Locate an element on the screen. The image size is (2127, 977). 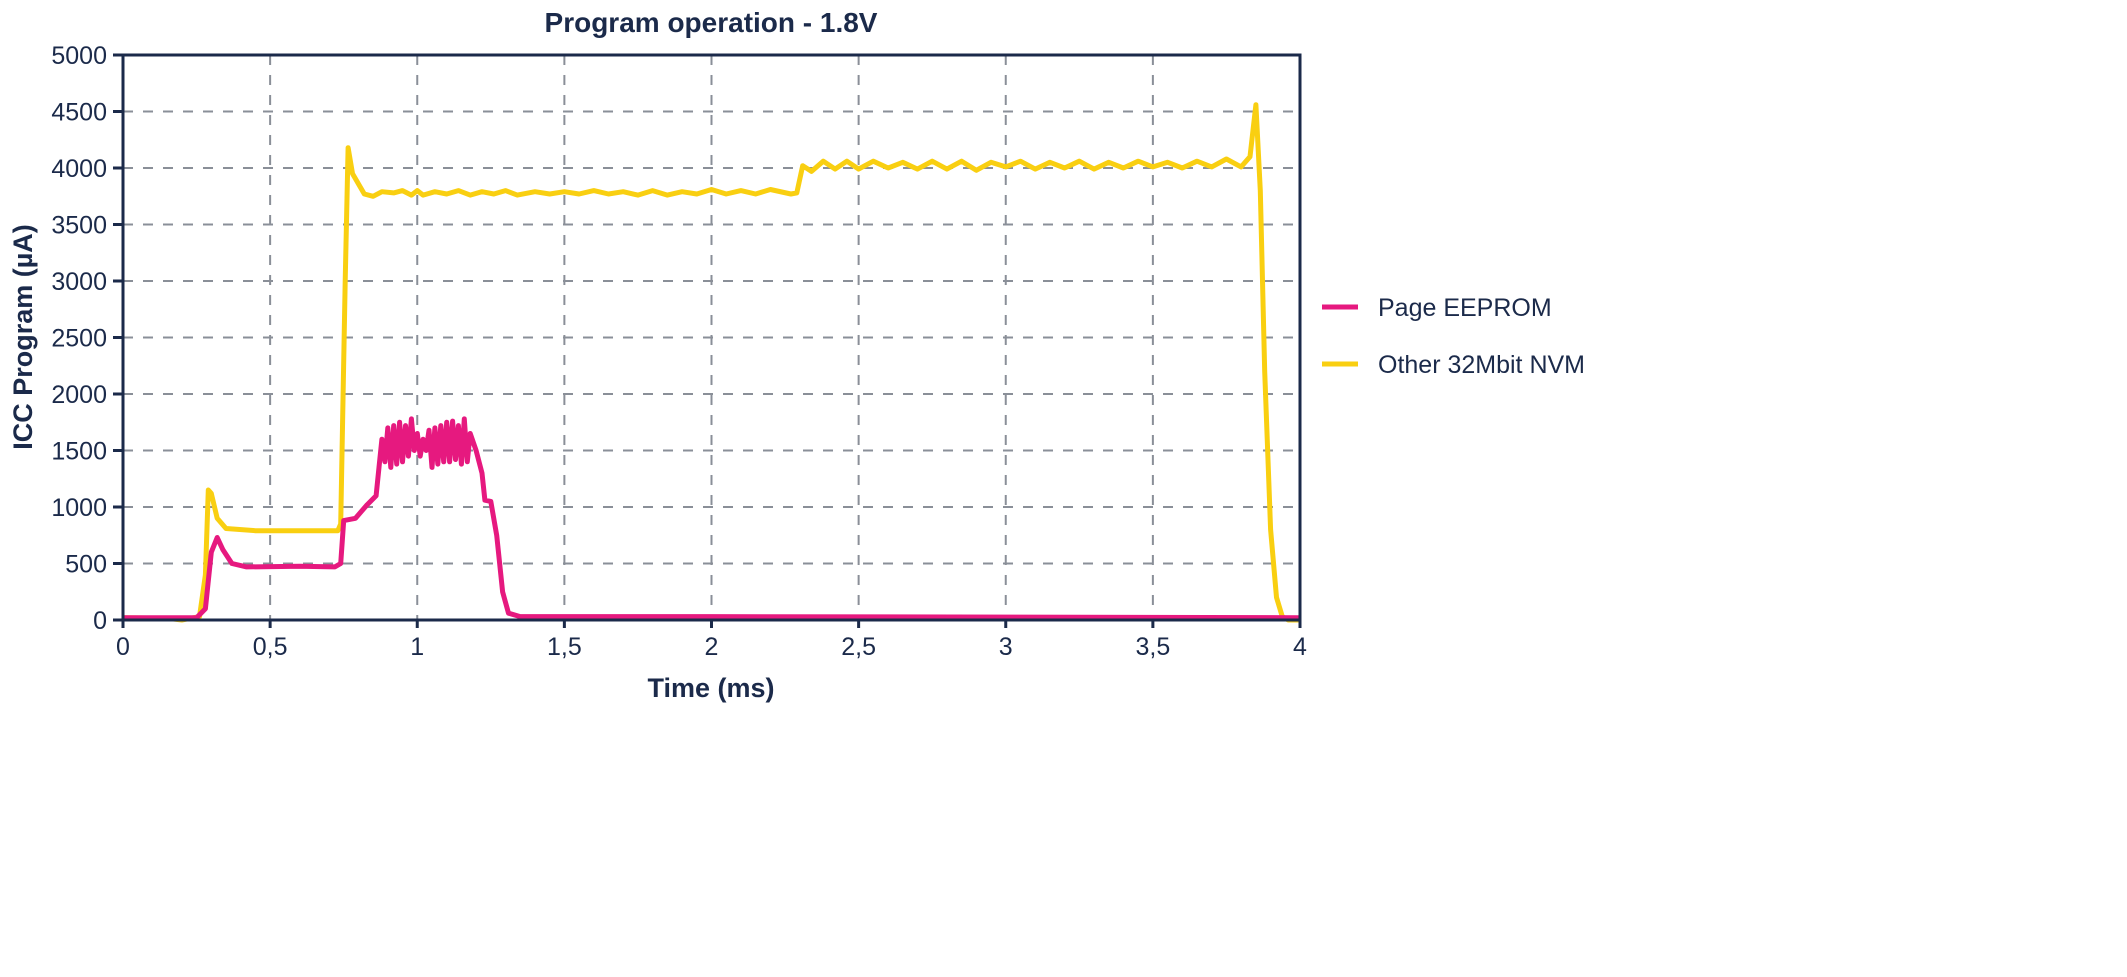
y-axis-label: ICC Program (µA) is located at coordinates (23, 337).